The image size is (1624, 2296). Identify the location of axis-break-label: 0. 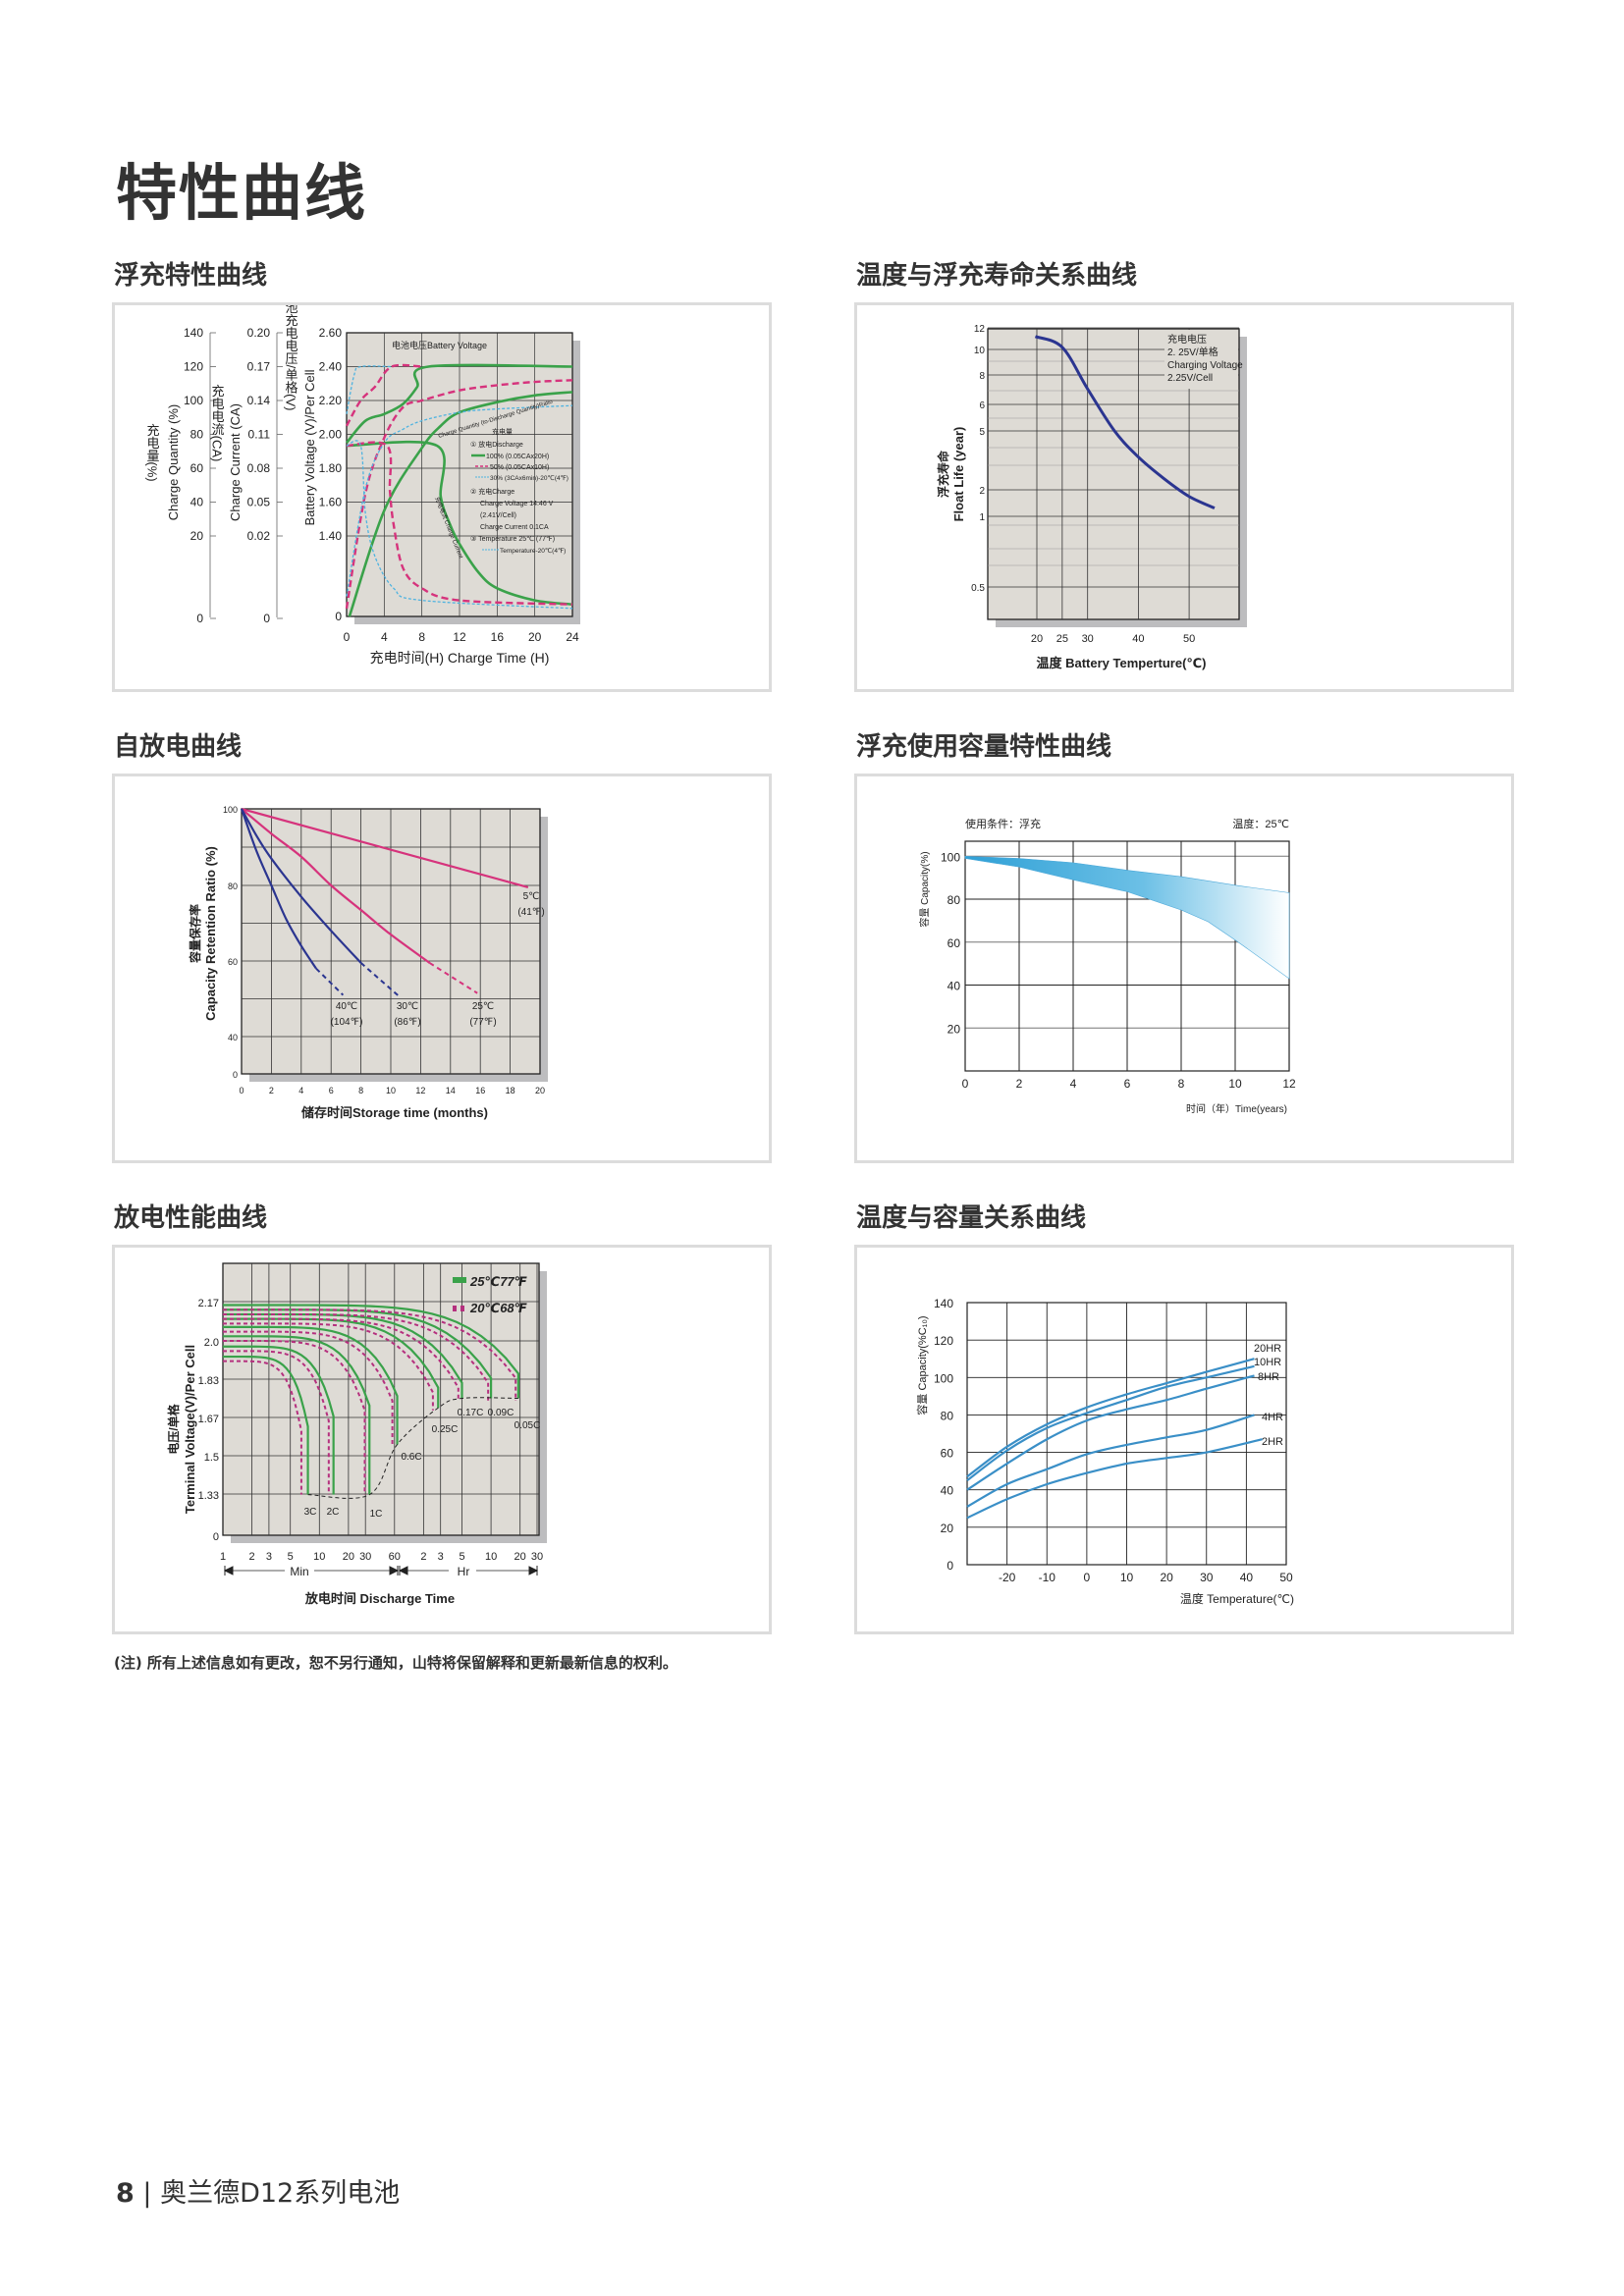
(338, 616).